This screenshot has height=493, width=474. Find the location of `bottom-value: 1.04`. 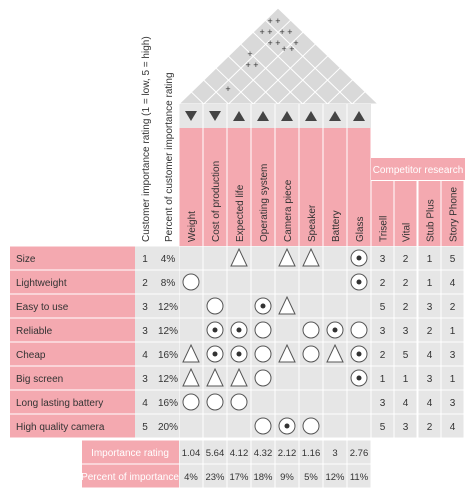

bottom-value: 1.04 is located at coordinates (191, 453).